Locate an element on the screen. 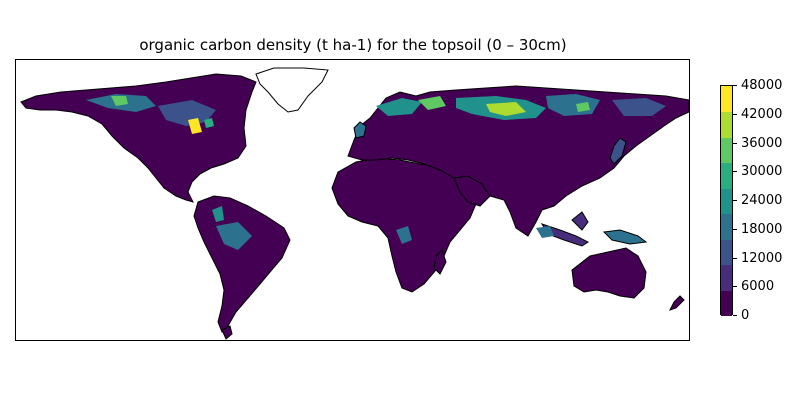  colorbar-tick-label: 42000 is located at coordinates (762, 114).